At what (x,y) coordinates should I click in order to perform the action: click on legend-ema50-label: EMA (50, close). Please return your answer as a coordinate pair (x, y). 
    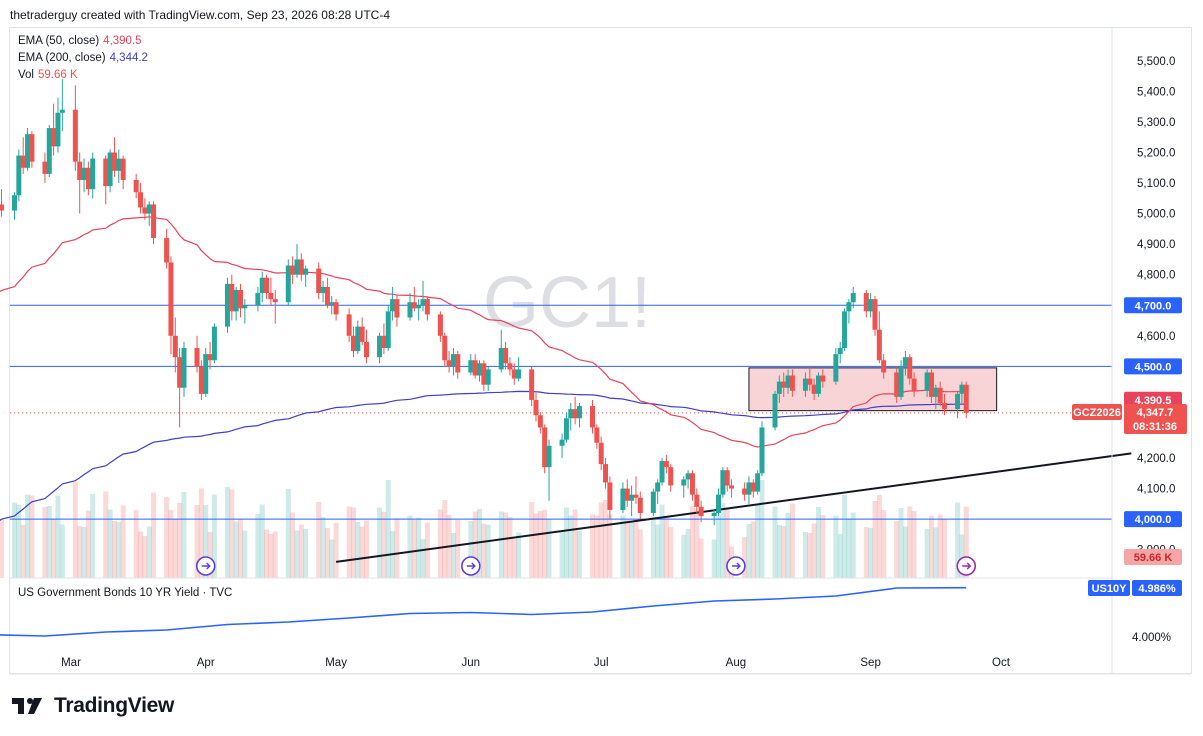
    Looking at the image, I should click on (59, 41).